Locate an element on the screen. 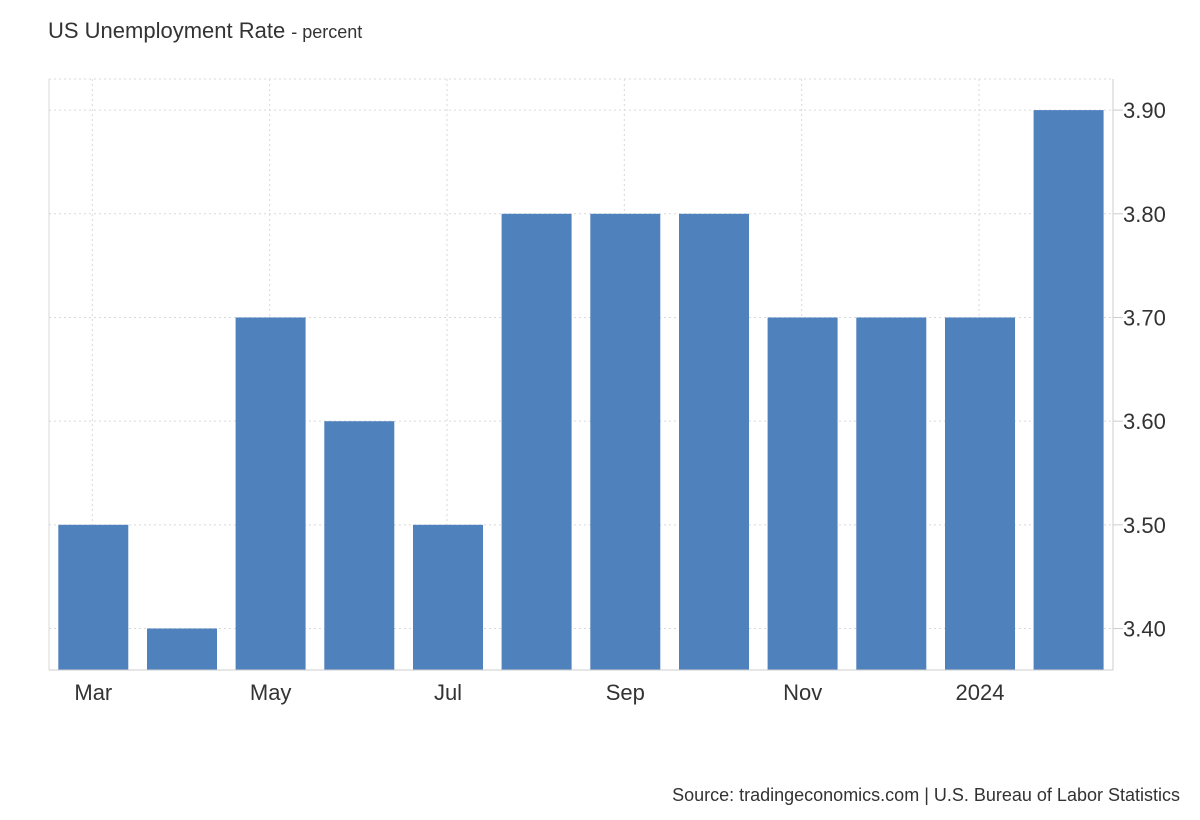  chart-title-block: US Unemployment Rate - percent is located at coordinates (205, 31).